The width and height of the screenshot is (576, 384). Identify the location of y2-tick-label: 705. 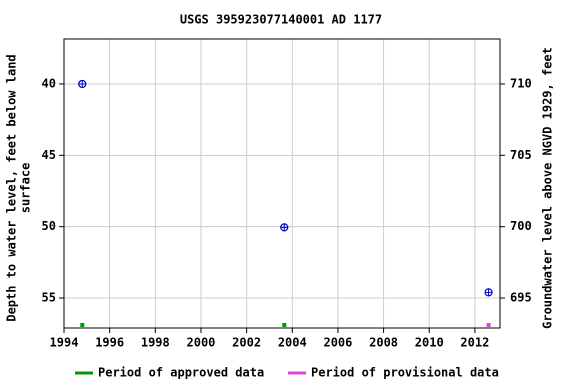
(521, 155).